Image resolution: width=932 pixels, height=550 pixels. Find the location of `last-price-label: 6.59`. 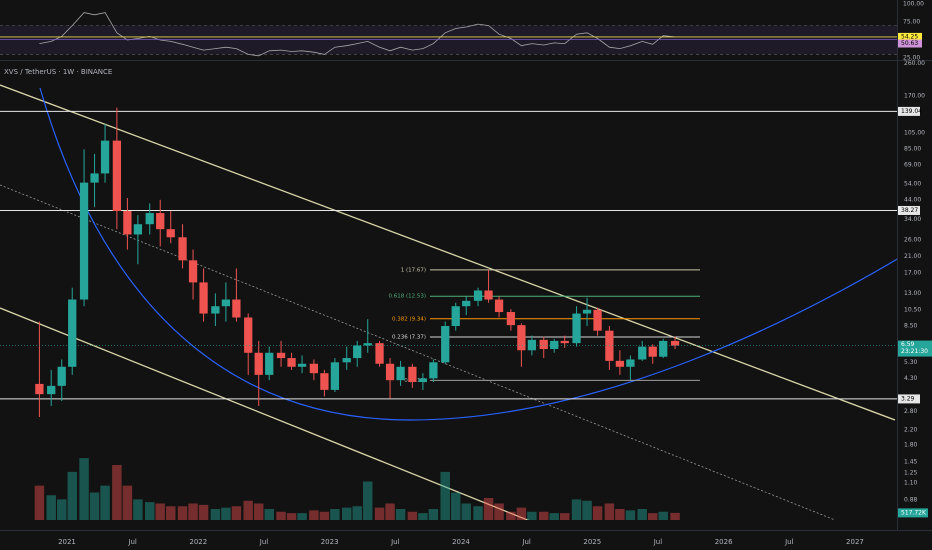

last-price-label: 6.59 is located at coordinates (908, 344).